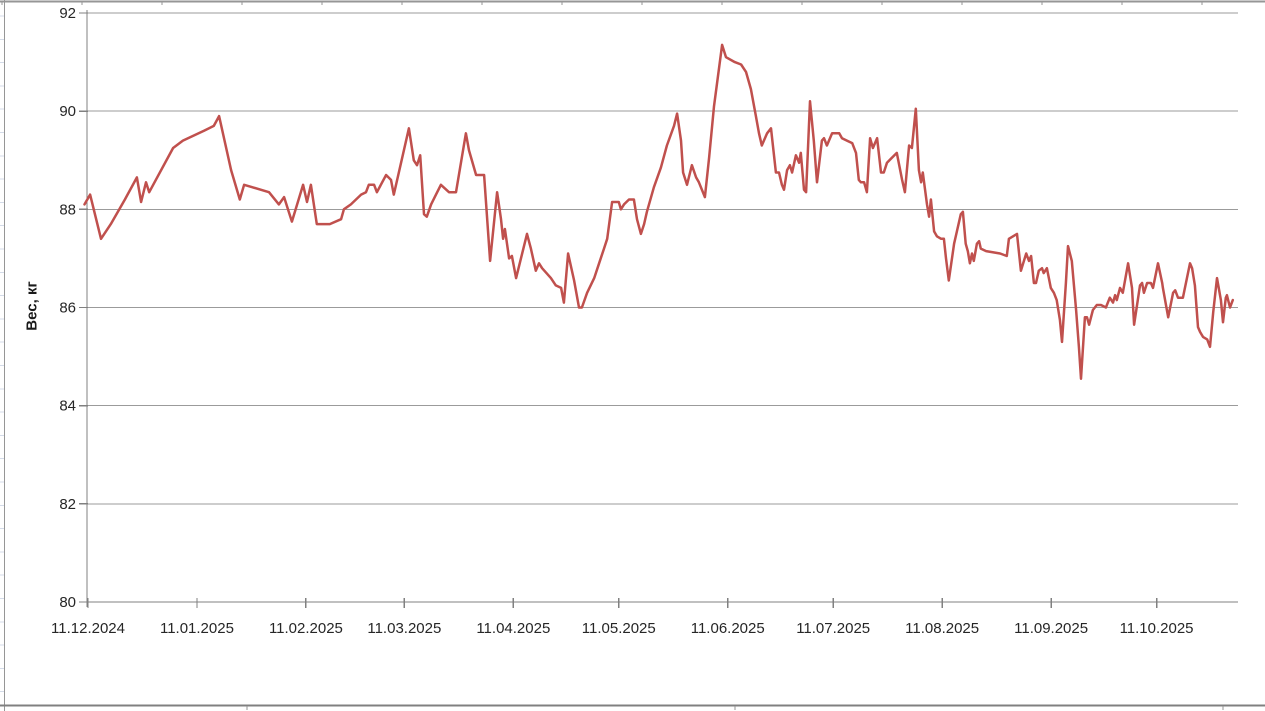 The width and height of the screenshot is (1265, 711). I want to click on x-tick-label-11.10.2025: 11.10.2025, so click(1157, 628).